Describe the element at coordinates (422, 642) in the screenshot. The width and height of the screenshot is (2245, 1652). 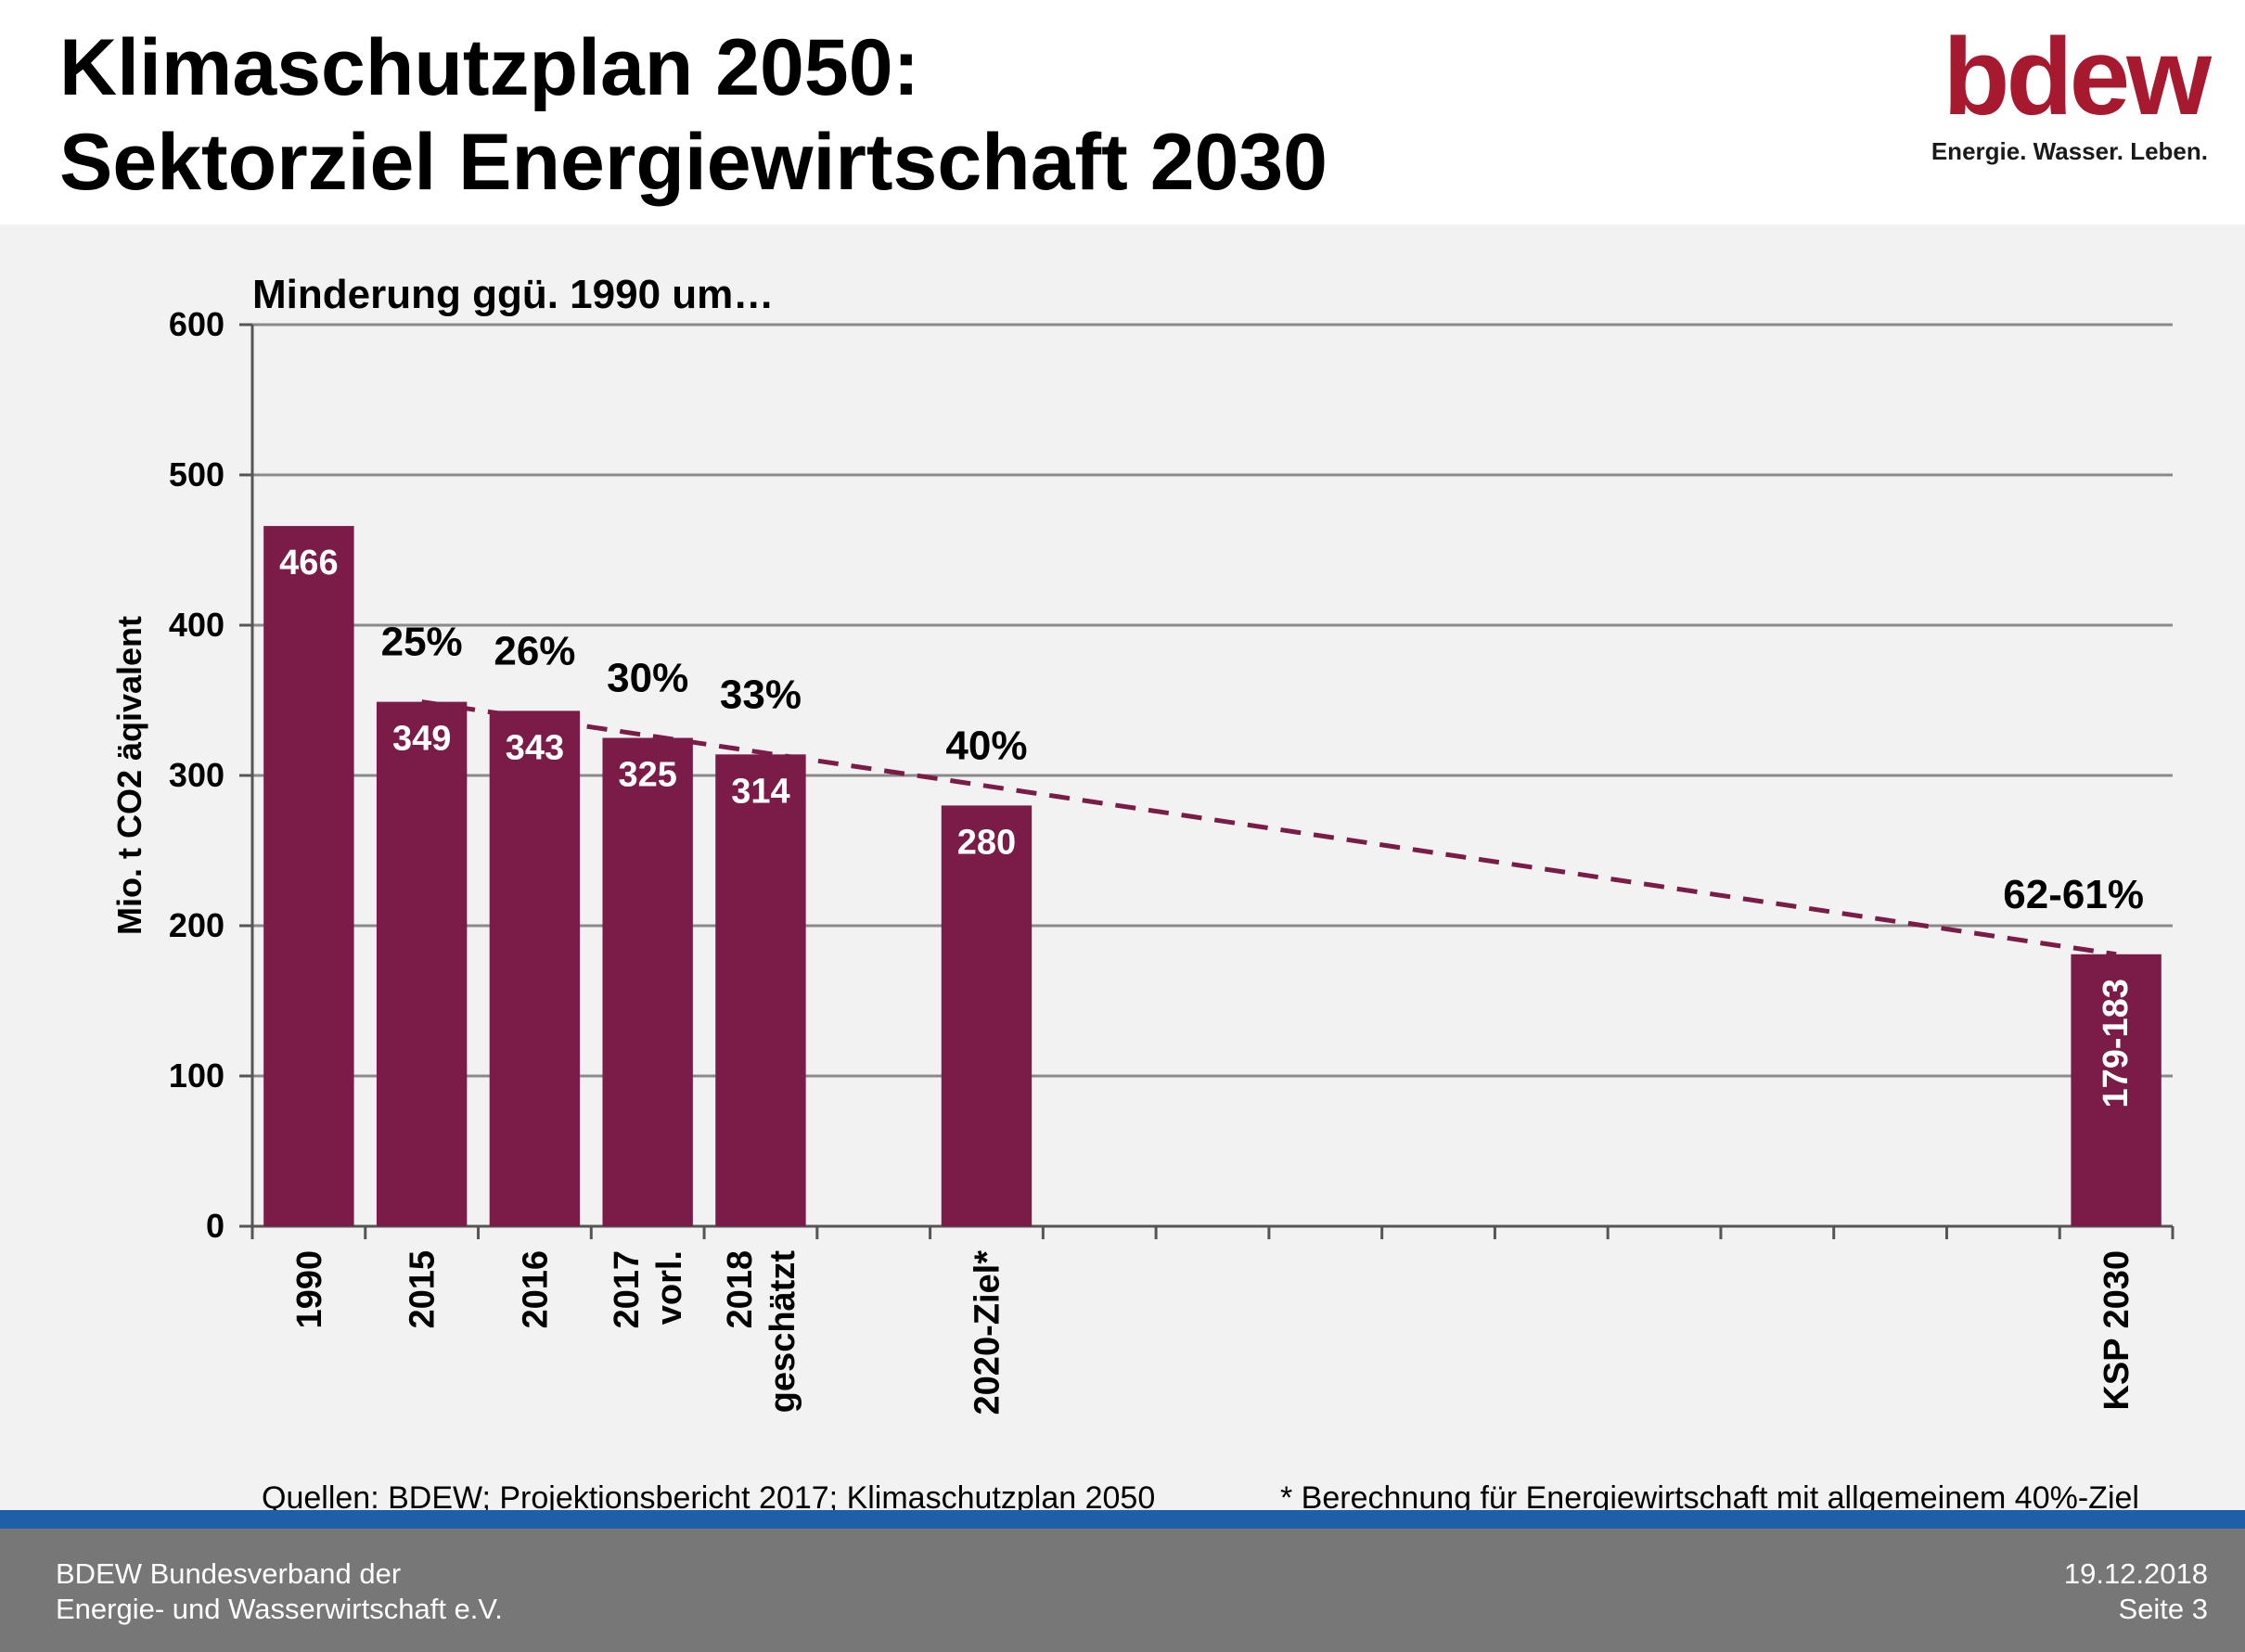
I see `reduction-percent-label: 25%` at that location.